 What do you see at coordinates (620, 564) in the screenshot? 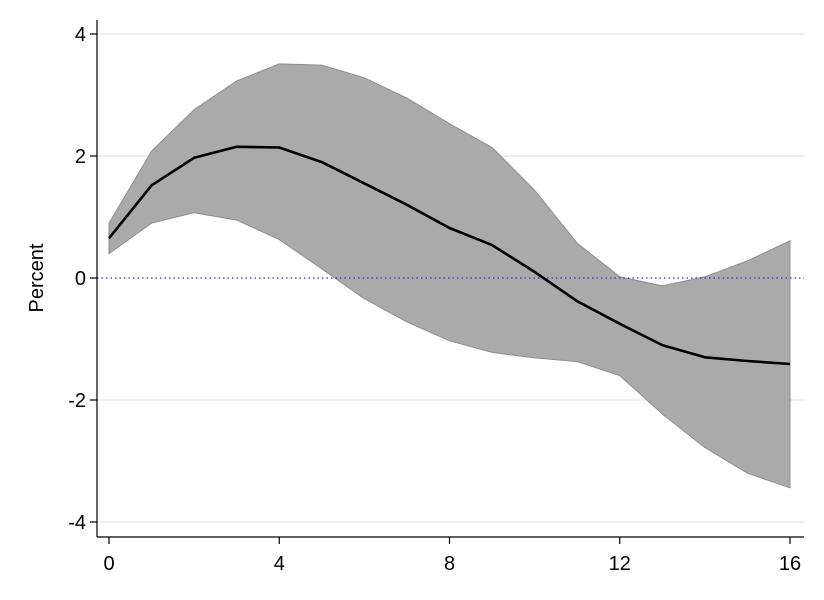
I see `x-tick-label: 12` at bounding box center [620, 564].